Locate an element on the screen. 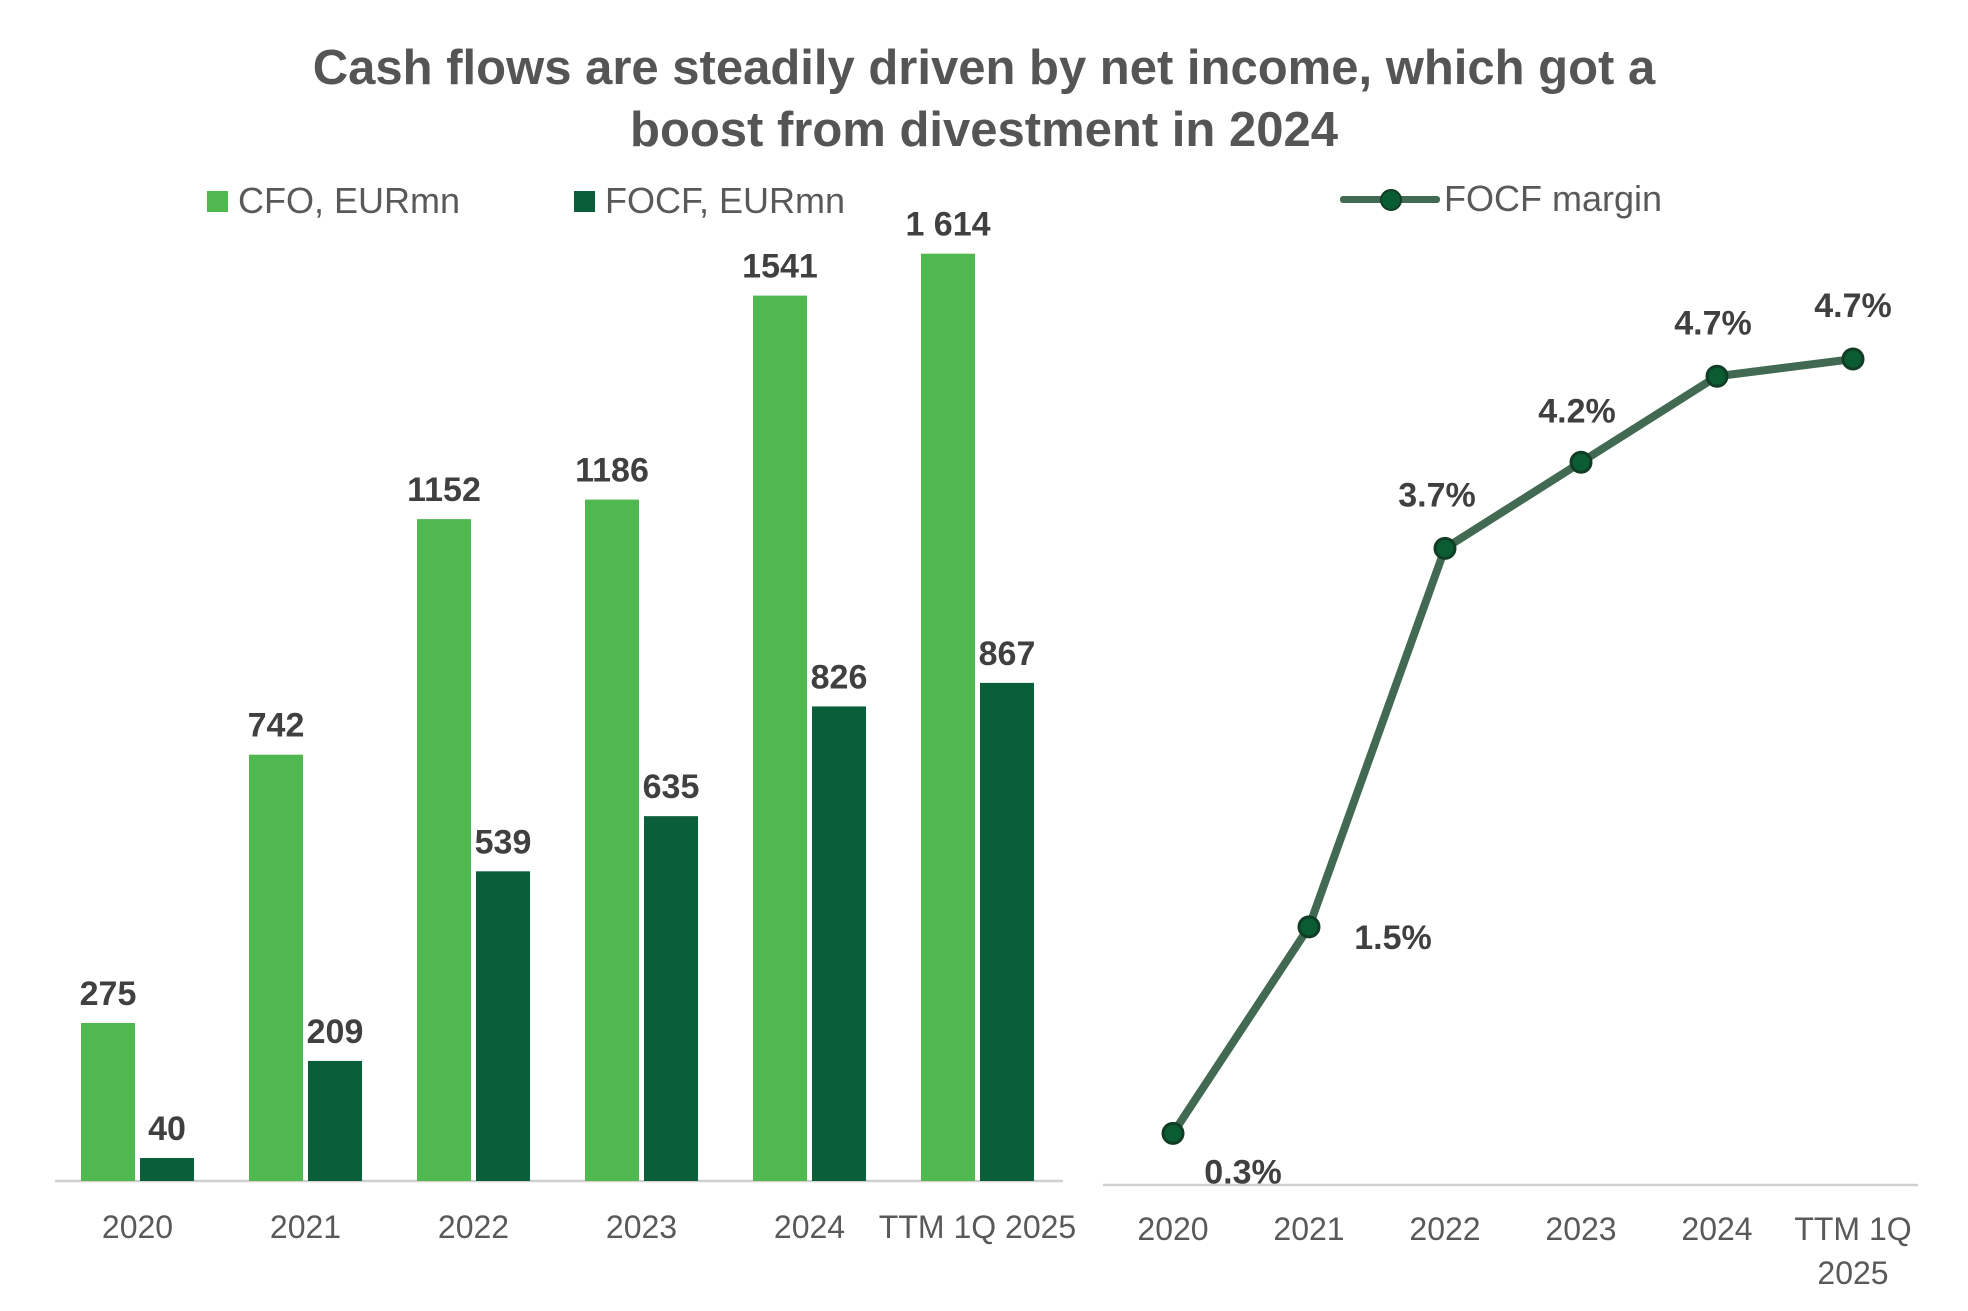 Image resolution: width=1968 pixels, height=1311 pixels. line-x-tick-1-0: 2021 is located at coordinates (1308, 1229).